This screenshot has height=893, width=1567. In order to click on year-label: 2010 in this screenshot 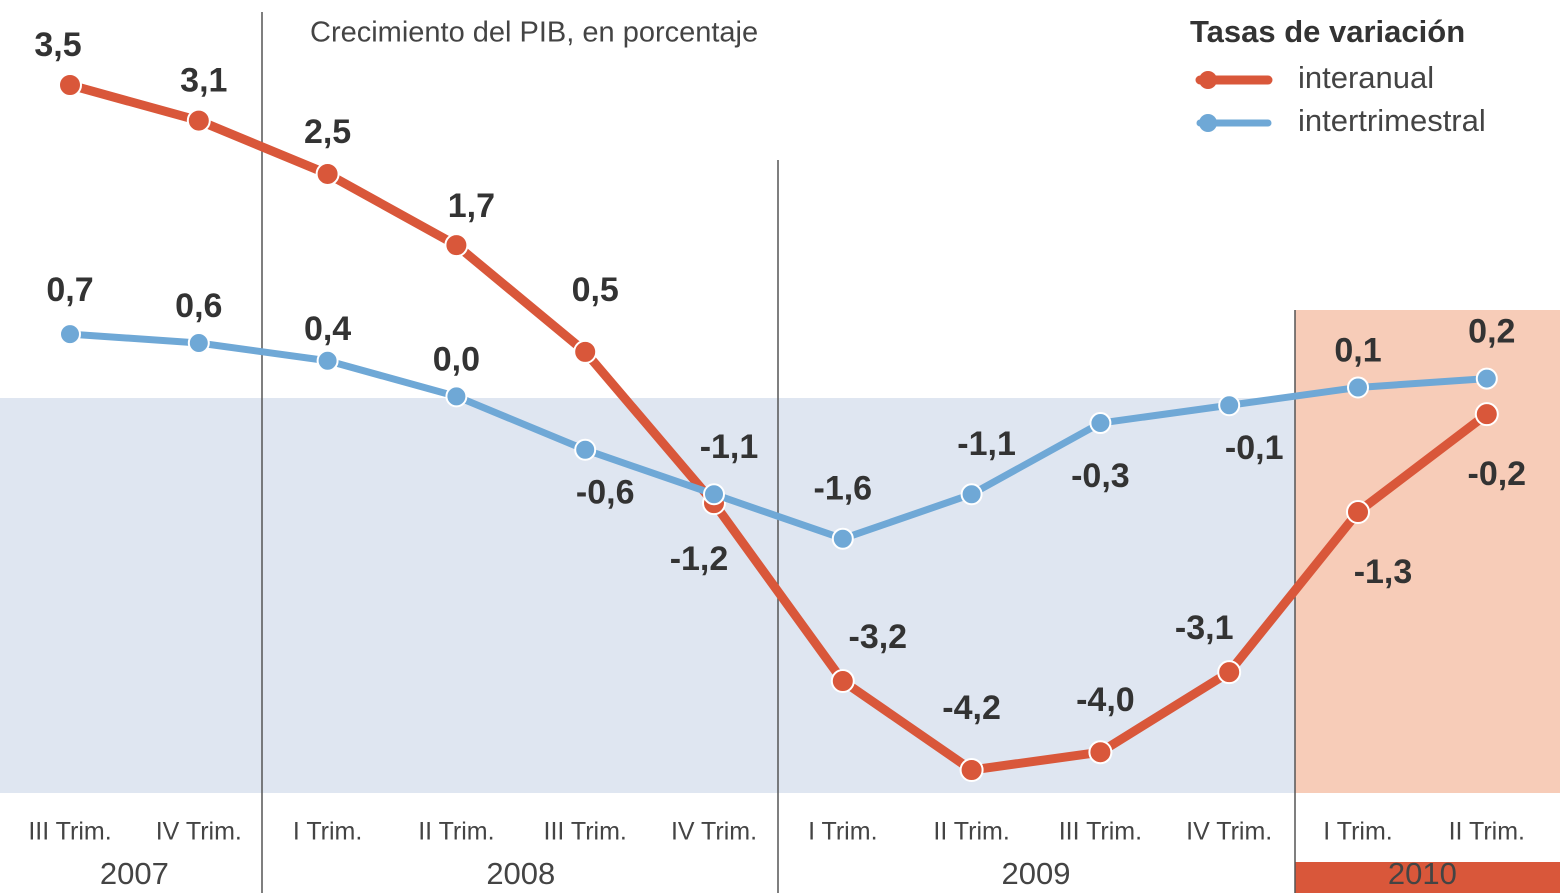, I will do `click(1422, 873)`.